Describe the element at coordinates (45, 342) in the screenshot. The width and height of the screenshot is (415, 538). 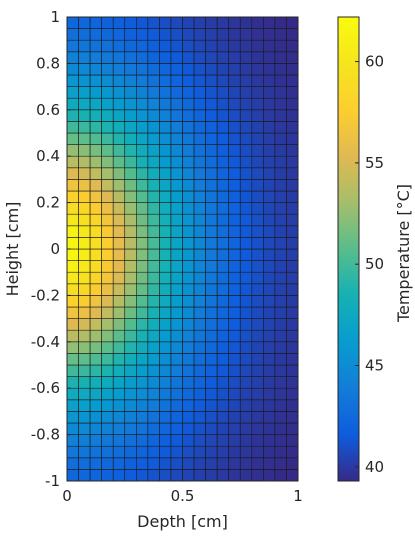
I see `y-tick-label: -0.4` at that location.